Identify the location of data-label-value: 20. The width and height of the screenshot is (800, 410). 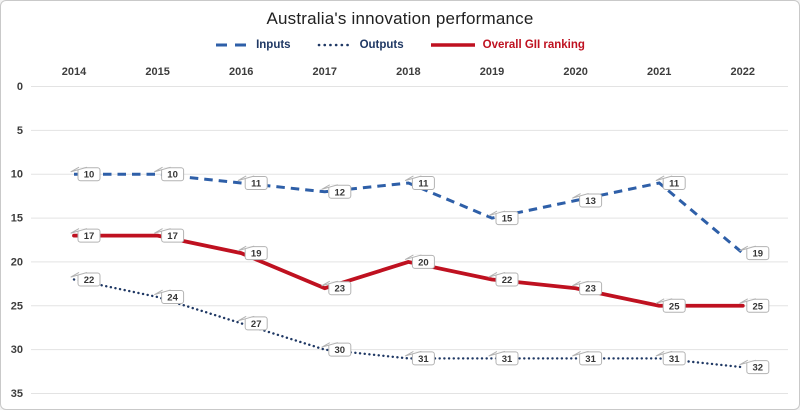
(423, 262).